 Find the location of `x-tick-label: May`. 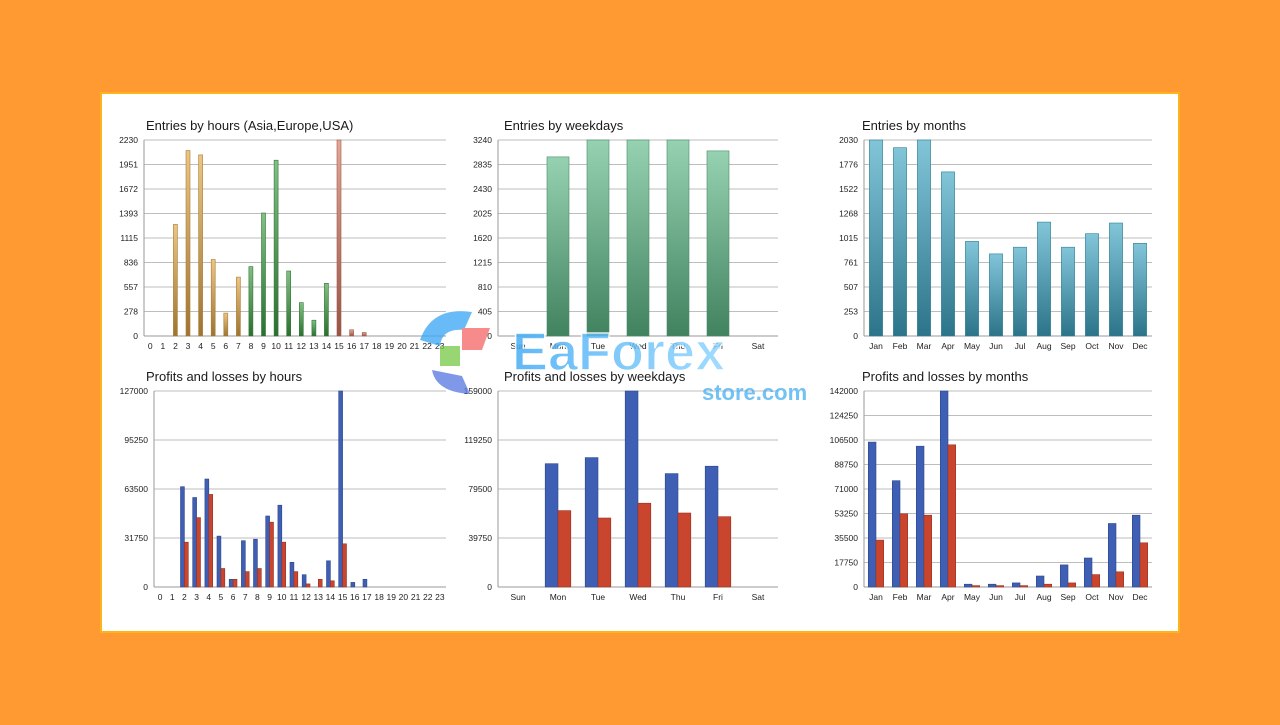

x-tick-label: May is located at coordinates (972, 346).